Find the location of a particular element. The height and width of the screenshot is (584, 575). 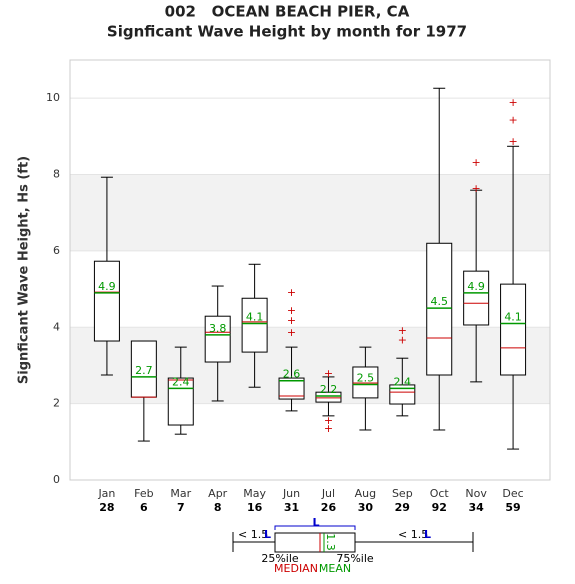

legend-bracket is located at coordinates (315, 527).